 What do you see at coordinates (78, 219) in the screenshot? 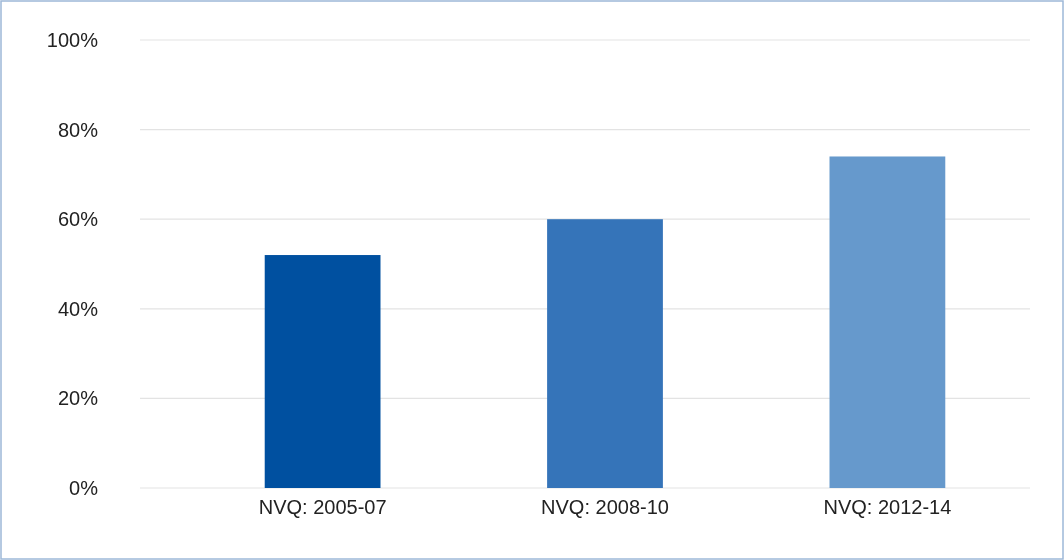
I see `y-tick-label: 60%` at bounding box center [78, 219].